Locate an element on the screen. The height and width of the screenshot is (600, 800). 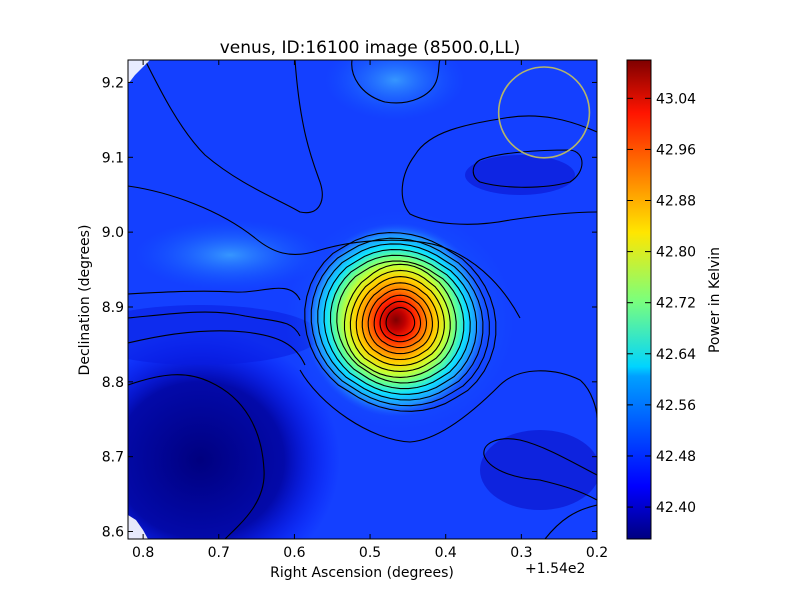
contour-band-left-upper is located at coordinates (214, 294).